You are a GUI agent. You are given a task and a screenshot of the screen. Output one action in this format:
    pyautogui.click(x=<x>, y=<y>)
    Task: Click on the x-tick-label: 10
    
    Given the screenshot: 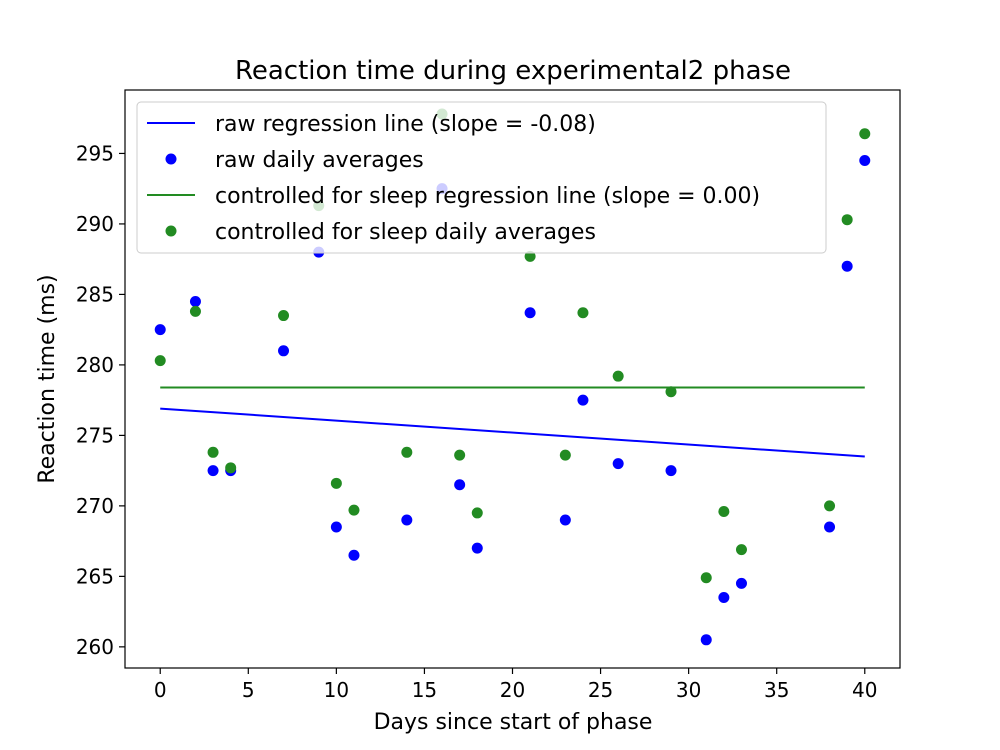 What is the action you would take?
    pyautogui.click(x=336, y=690)
    